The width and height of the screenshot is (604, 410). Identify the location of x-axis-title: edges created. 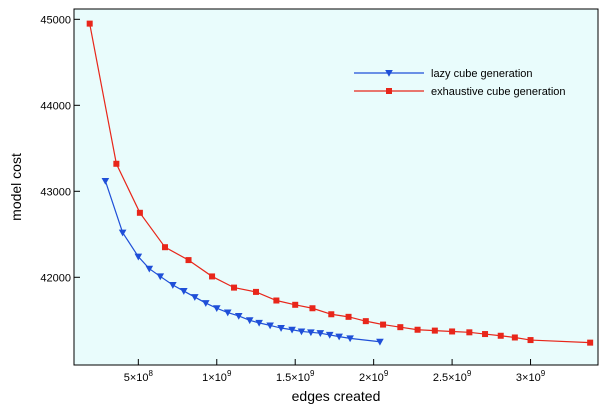
(336, 396).